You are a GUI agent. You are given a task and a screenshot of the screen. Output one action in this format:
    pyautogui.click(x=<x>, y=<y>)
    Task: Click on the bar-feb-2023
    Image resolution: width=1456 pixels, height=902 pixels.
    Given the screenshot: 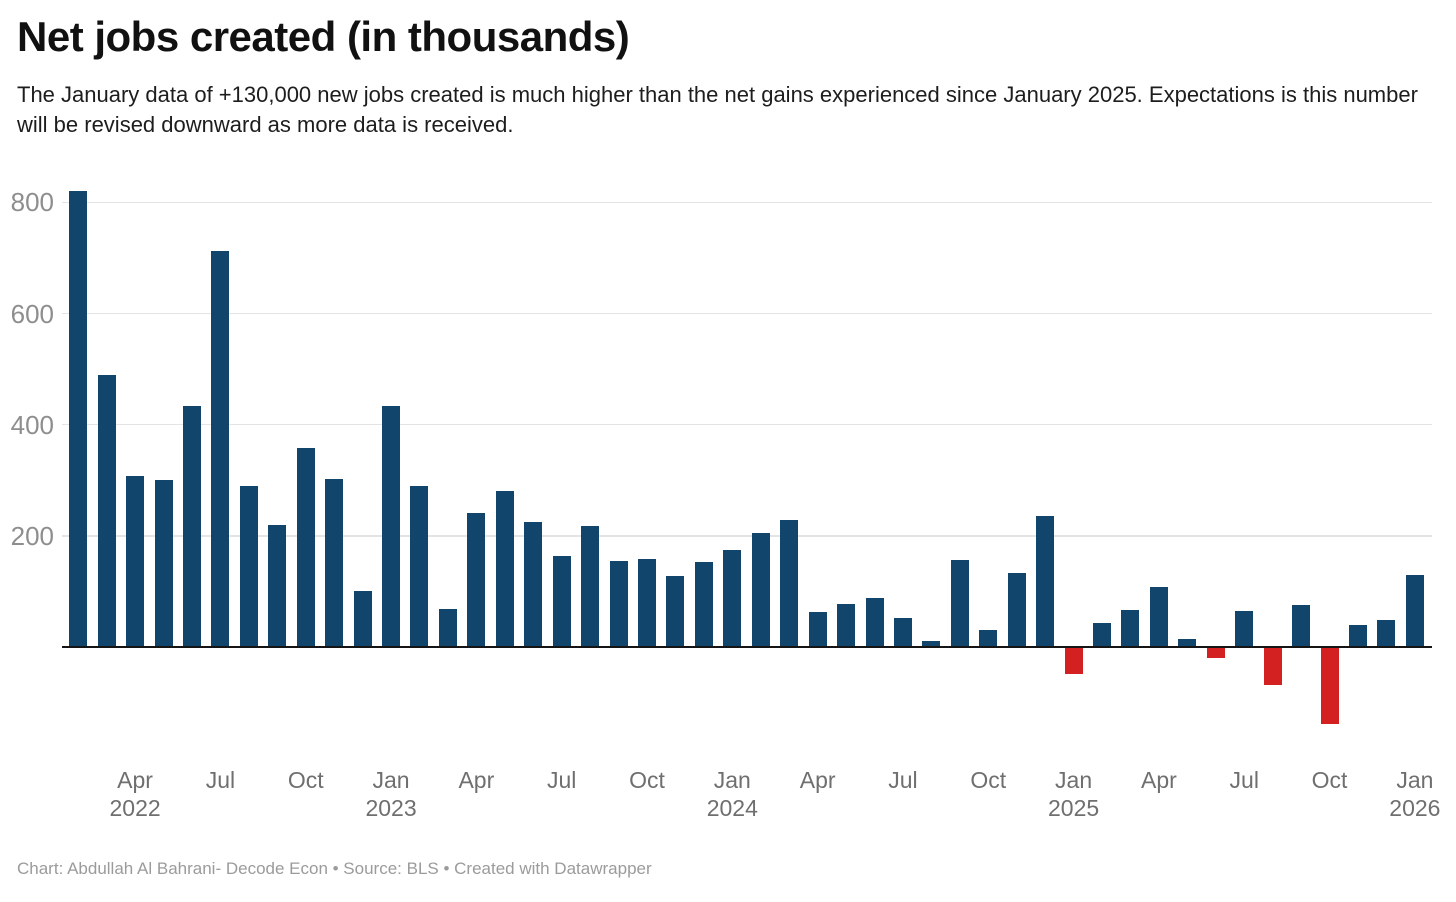 What is the action you would take?
    pyautogui.click(x=419, y=566)
    